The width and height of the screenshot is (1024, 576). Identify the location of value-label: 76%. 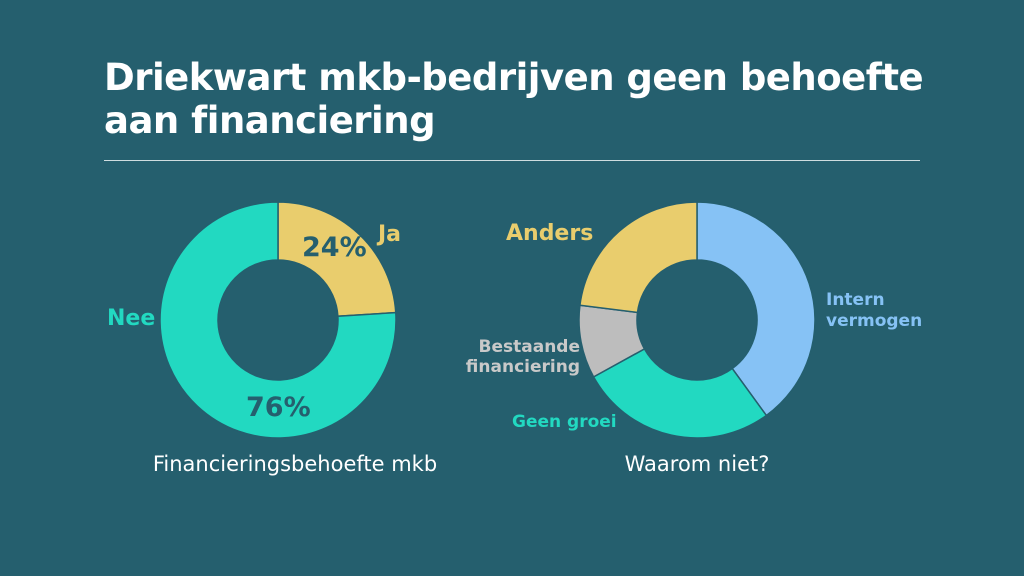
(278, 407).